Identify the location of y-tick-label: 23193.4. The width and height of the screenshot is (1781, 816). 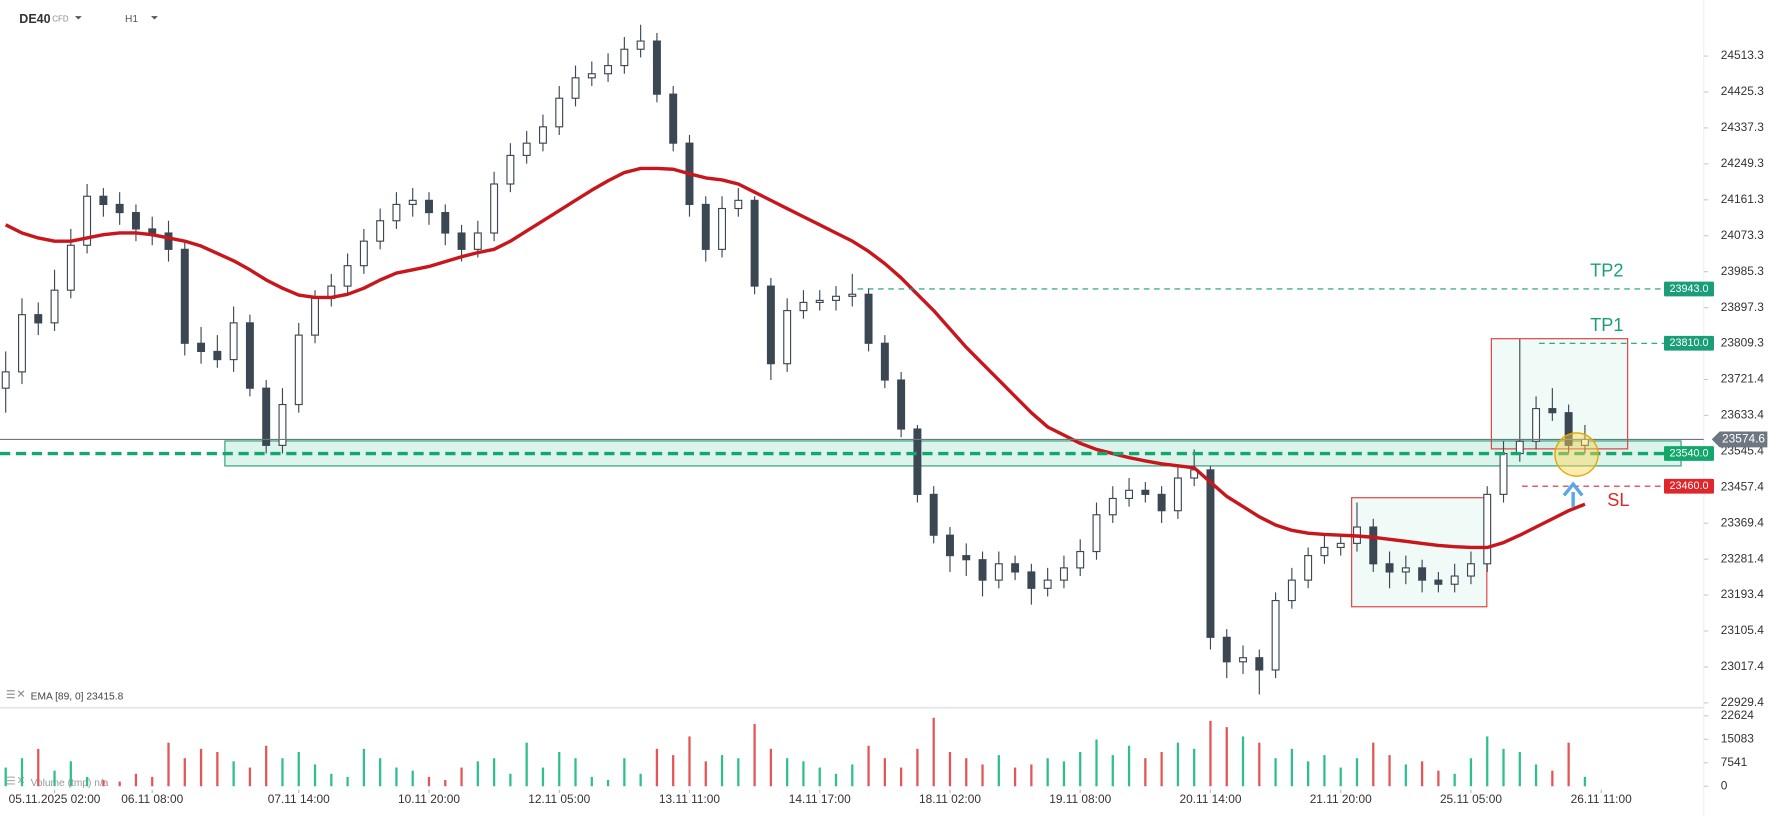
(1742, 594).